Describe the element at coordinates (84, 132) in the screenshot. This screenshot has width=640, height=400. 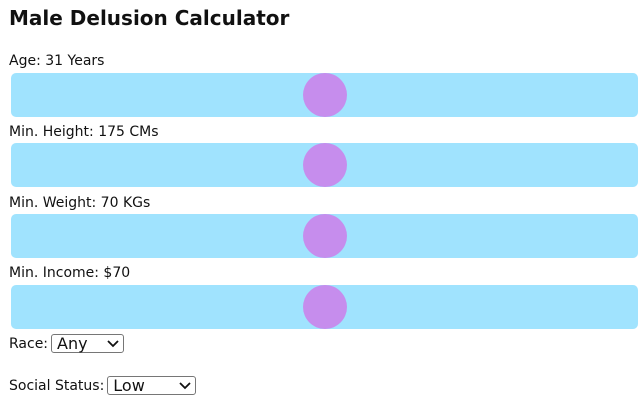
I see `height-label: Min. Height: 175 CMs` at that location.